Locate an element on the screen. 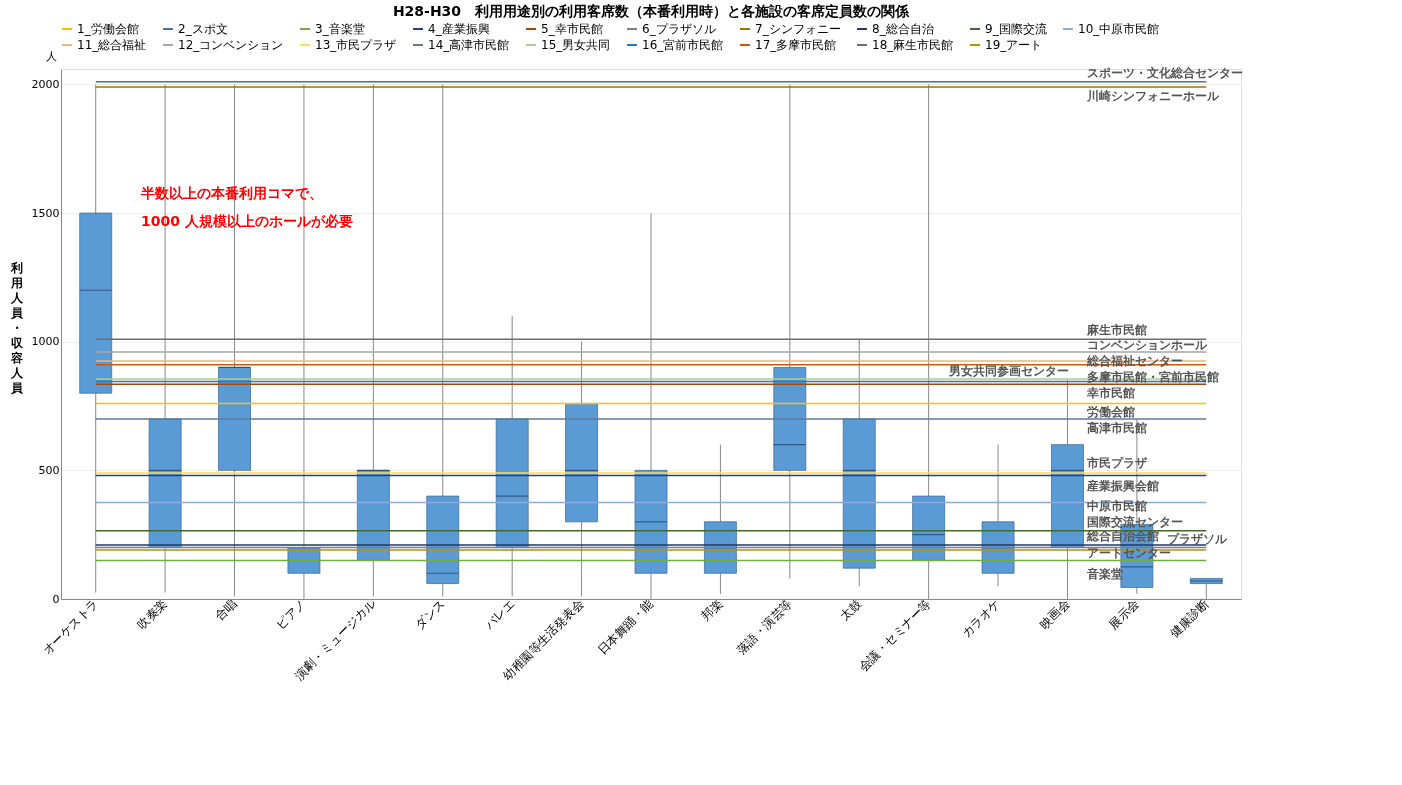  legend-label: 10_中原市民館 is located at coordinates (1119, 29).